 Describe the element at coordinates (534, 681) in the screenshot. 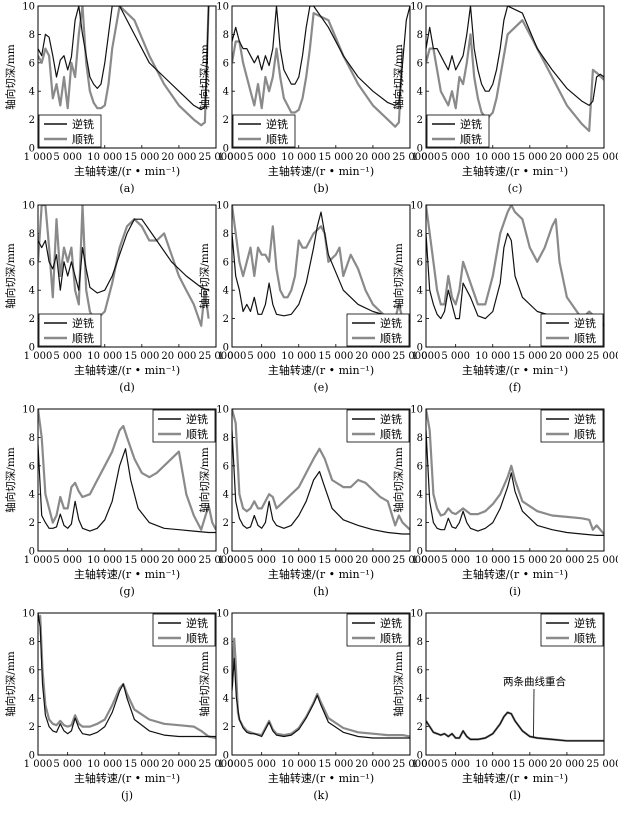

I see `annotation-label: 两条曲线重合` at that location.